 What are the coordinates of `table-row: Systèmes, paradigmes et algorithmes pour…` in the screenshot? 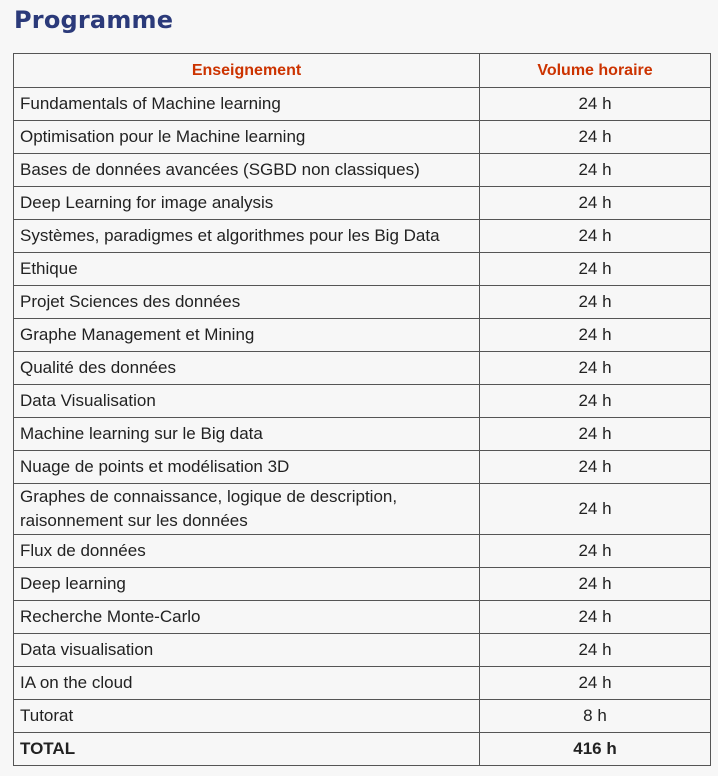 It's located at (362, 236).